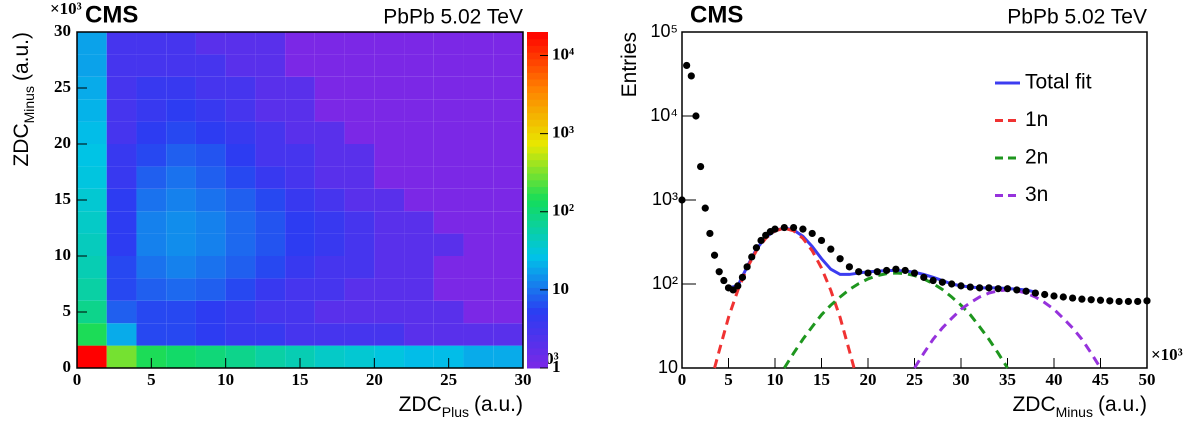  Describe the element at coordinates (1074, 412) in the screenshot. I see `axis-label-sub: Minus` at that location.